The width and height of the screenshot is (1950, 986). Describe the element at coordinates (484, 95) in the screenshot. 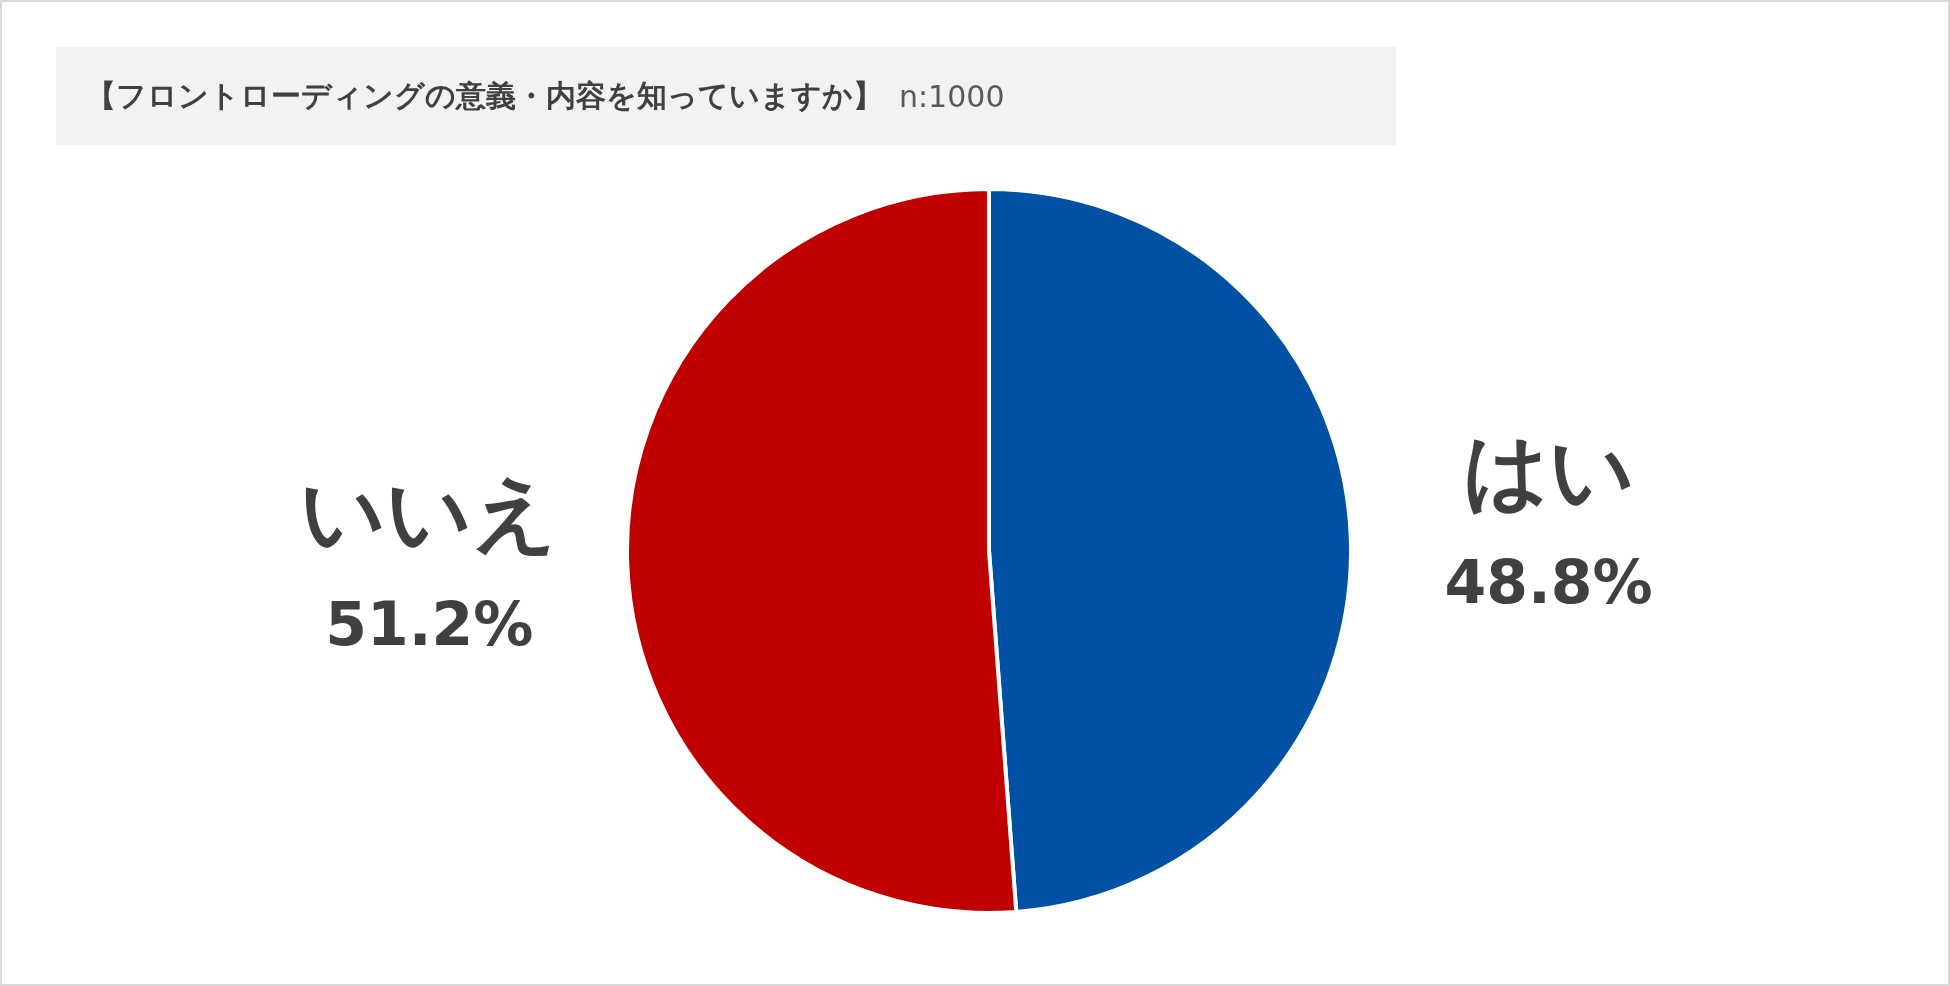

I see `chart-title: 【フロントローディングの意義・内容を知っていますか】` at that location.